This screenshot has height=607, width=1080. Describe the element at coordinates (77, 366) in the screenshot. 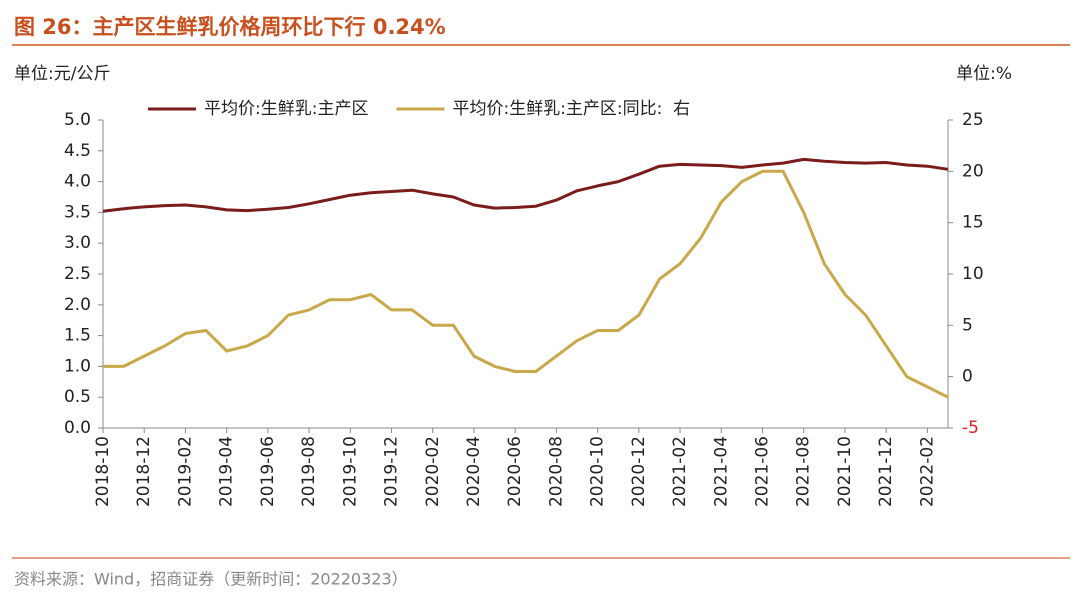

I see `y-tick-label: 1.0` at that location.